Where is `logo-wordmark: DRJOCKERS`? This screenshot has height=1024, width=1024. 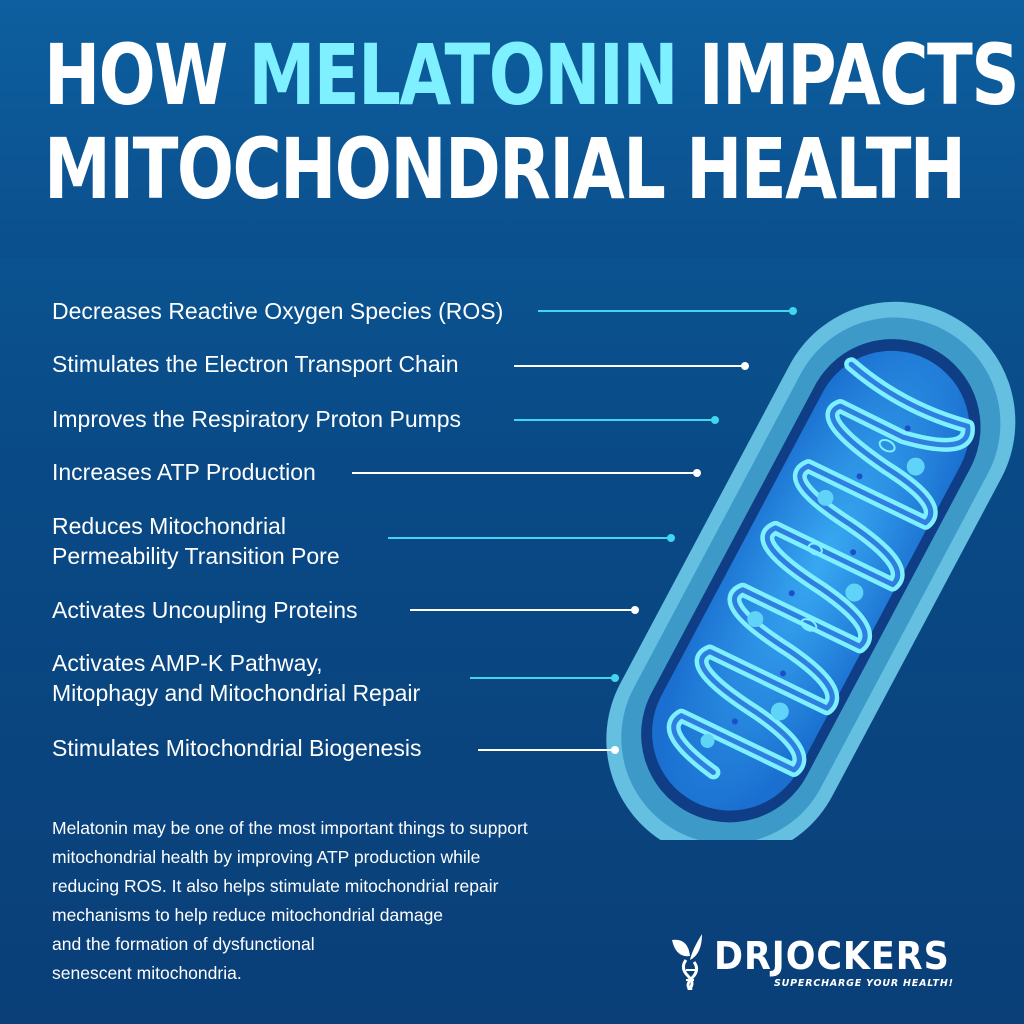
logo-wordmark: DRJOCKERS is located at coordinates (832, 956).